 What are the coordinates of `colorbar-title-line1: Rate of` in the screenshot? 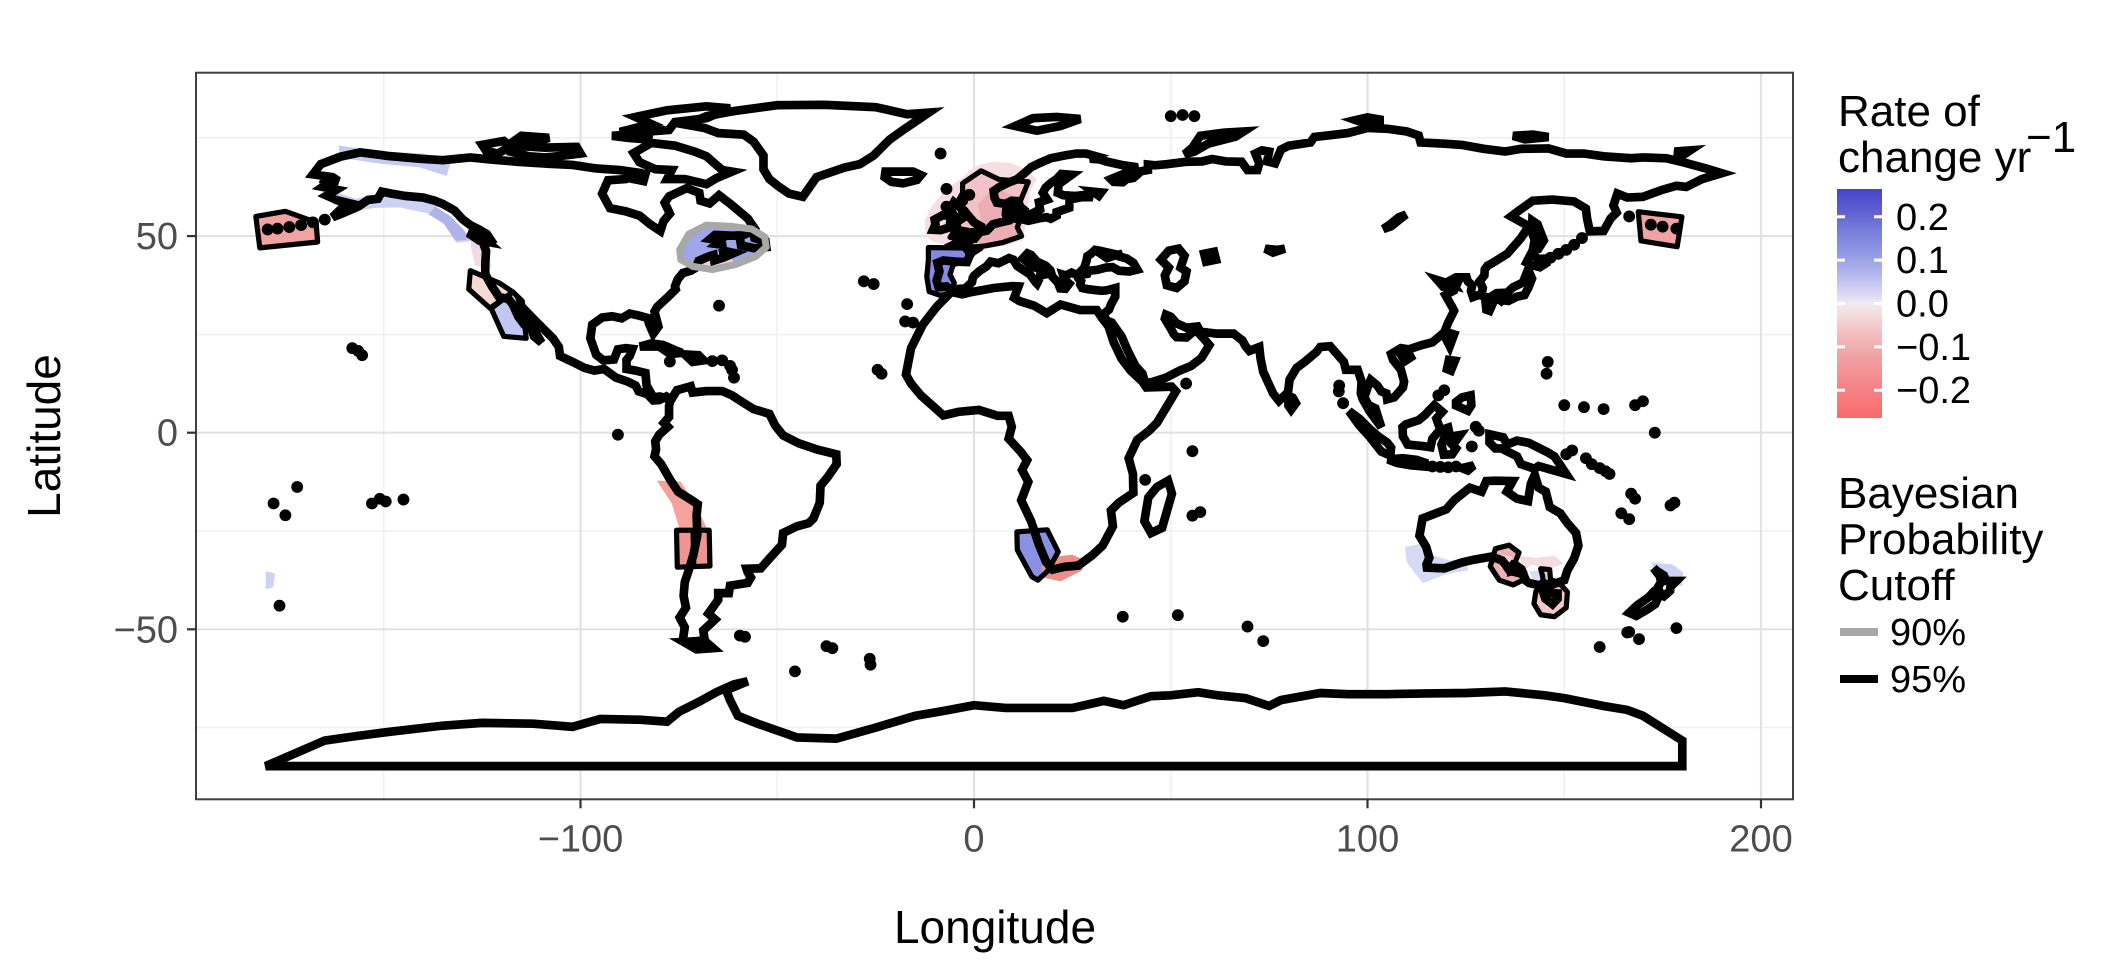 It's located at (1909, 111).